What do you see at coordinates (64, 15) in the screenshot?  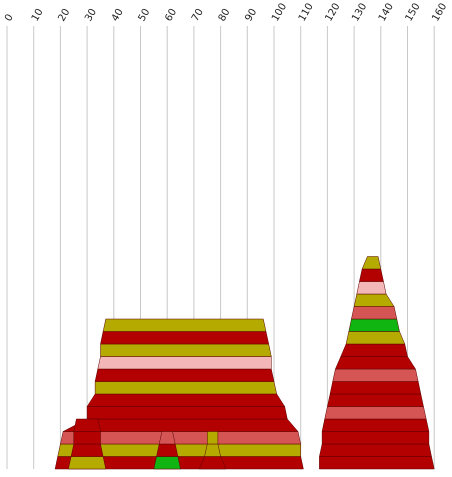 I see `x-tick-label-20: 20` at bounding box center [64, 15].